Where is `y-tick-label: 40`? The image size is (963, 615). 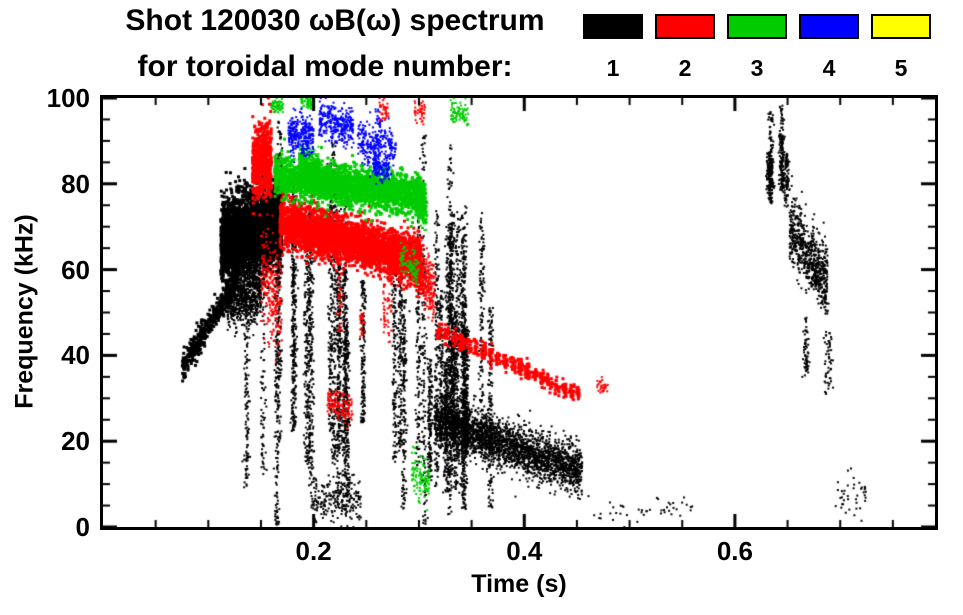
y-tick-label: 40 is located at coordinates (75, 355).